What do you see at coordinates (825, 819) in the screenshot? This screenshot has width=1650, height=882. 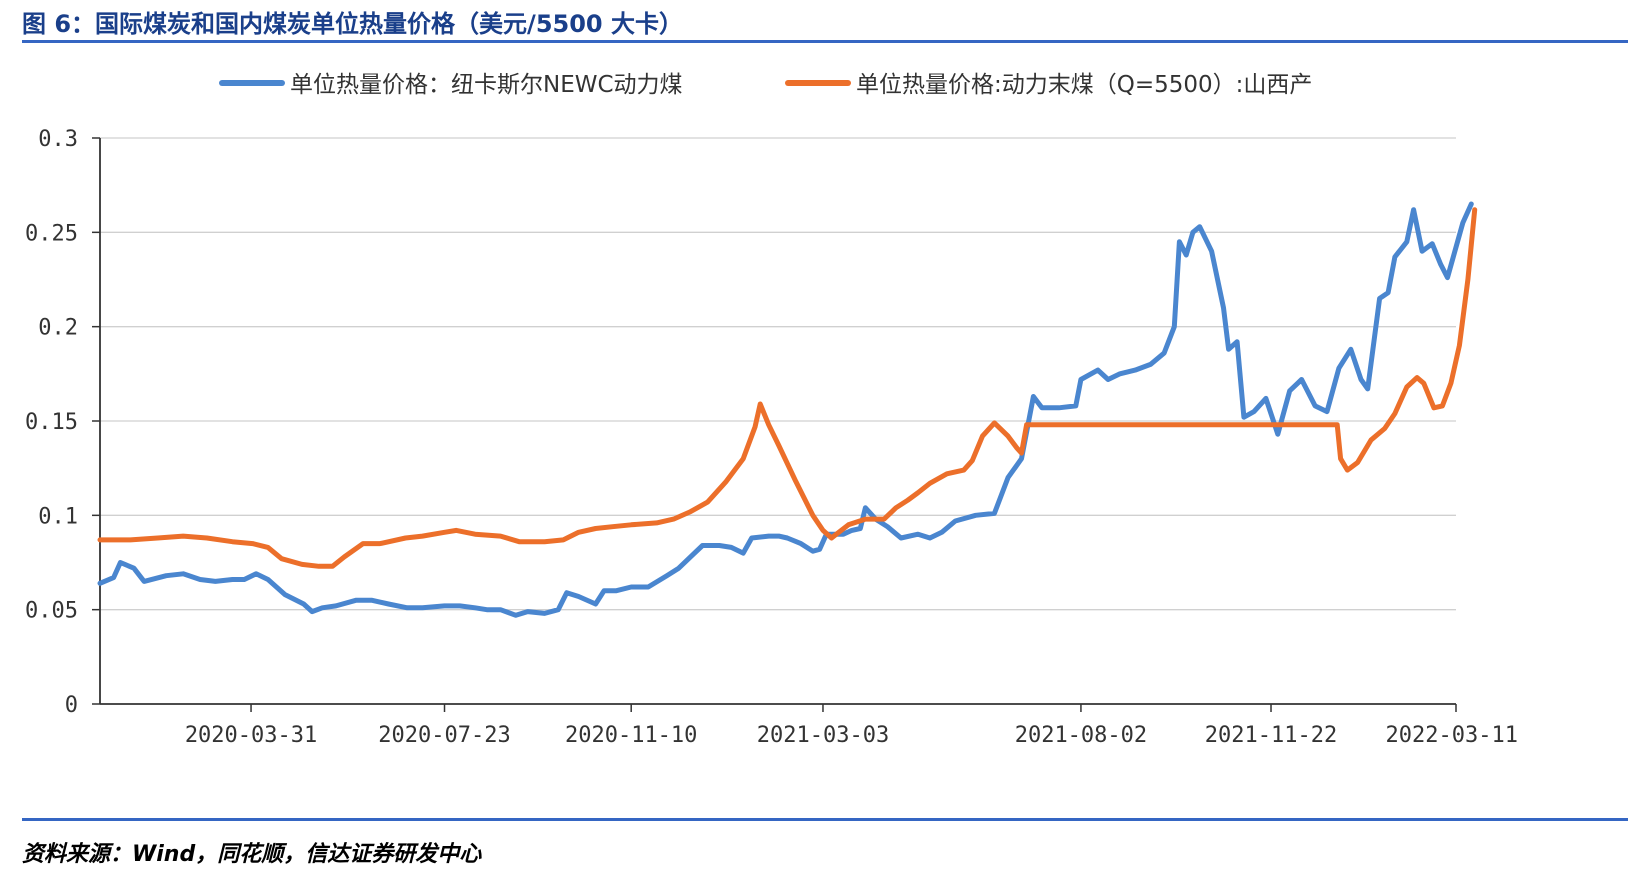 I see `source-rule` at bounding box center [825, 819].